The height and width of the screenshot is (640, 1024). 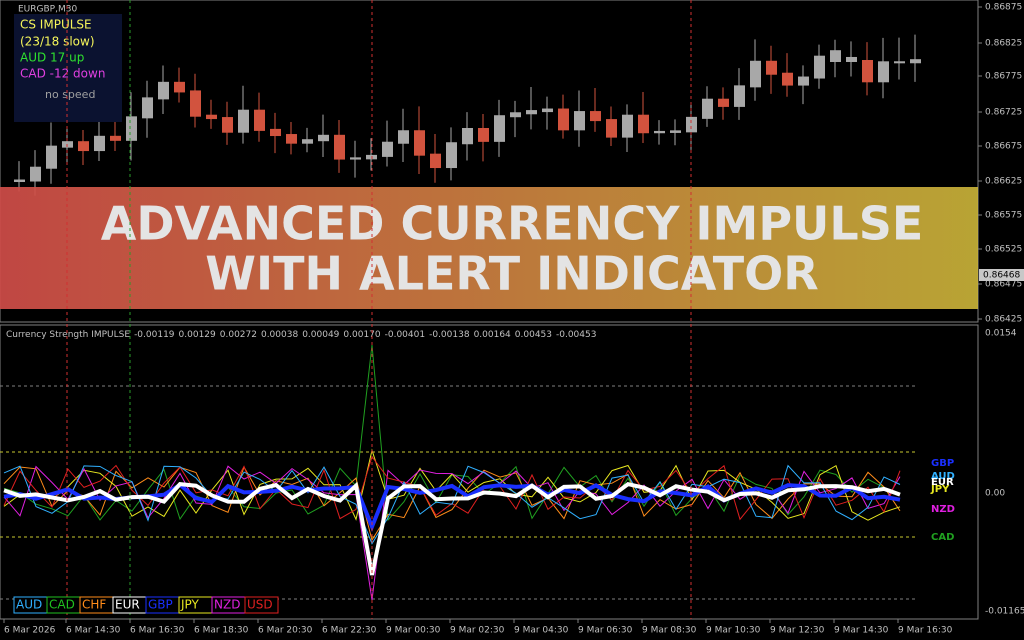 What do you see at coordinates (925, 631) in the screenshot?
I see `time-label: 9 Mar 16:30` at bounding box center [925, 631].